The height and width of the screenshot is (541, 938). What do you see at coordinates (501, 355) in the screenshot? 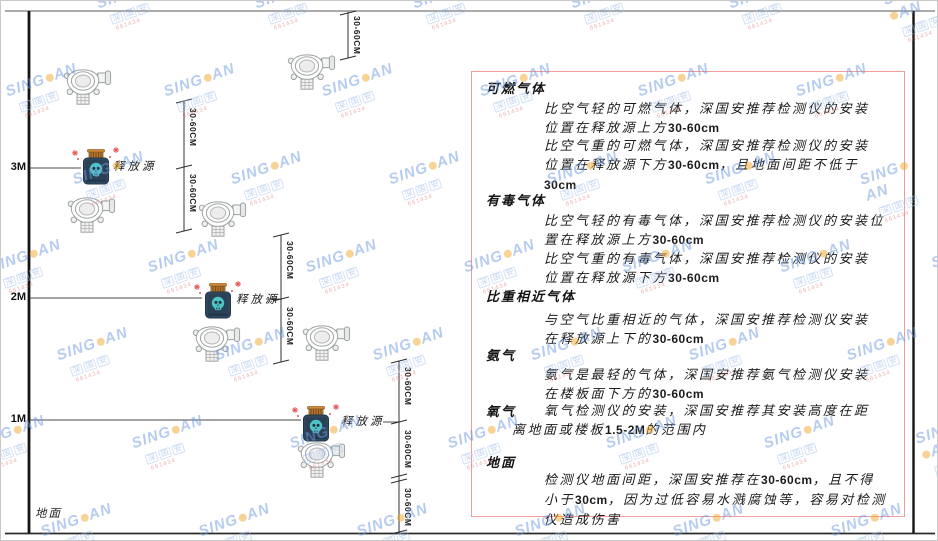
I see `section-heading-ammonia: 氨气` at bounding box center [501, 355].